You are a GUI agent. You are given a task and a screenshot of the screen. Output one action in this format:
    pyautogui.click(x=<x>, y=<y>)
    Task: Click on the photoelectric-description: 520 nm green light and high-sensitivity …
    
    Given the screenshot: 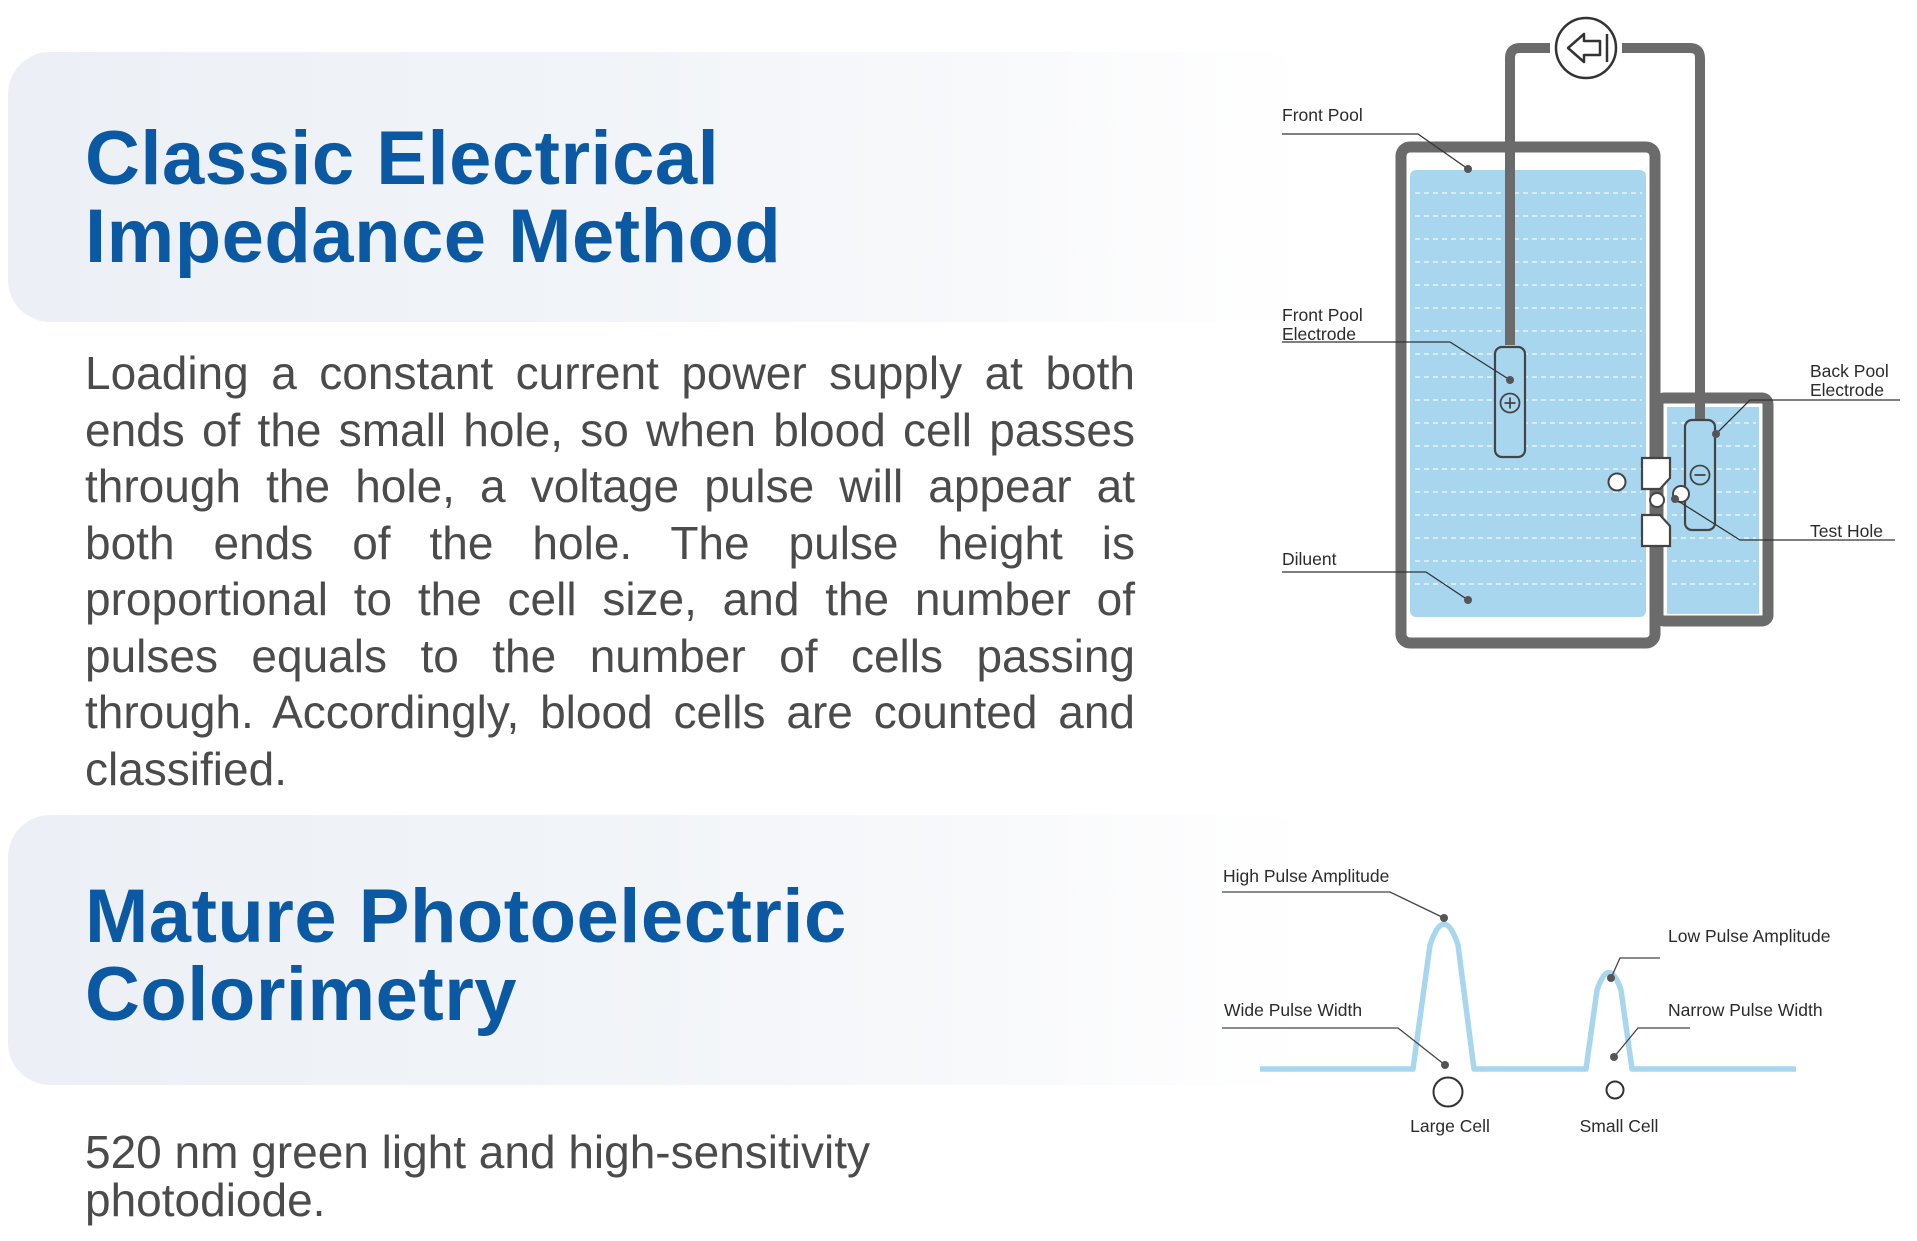 What is the action you would take?
    pyautogui.click(x=478, y=1176)
    